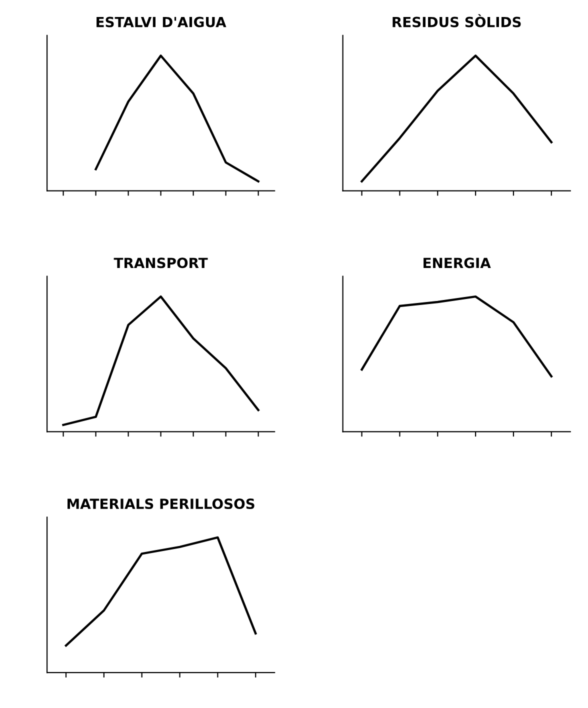  I want to click on chart-title: RESIDUS SÒLIDS, so click(456, 21).